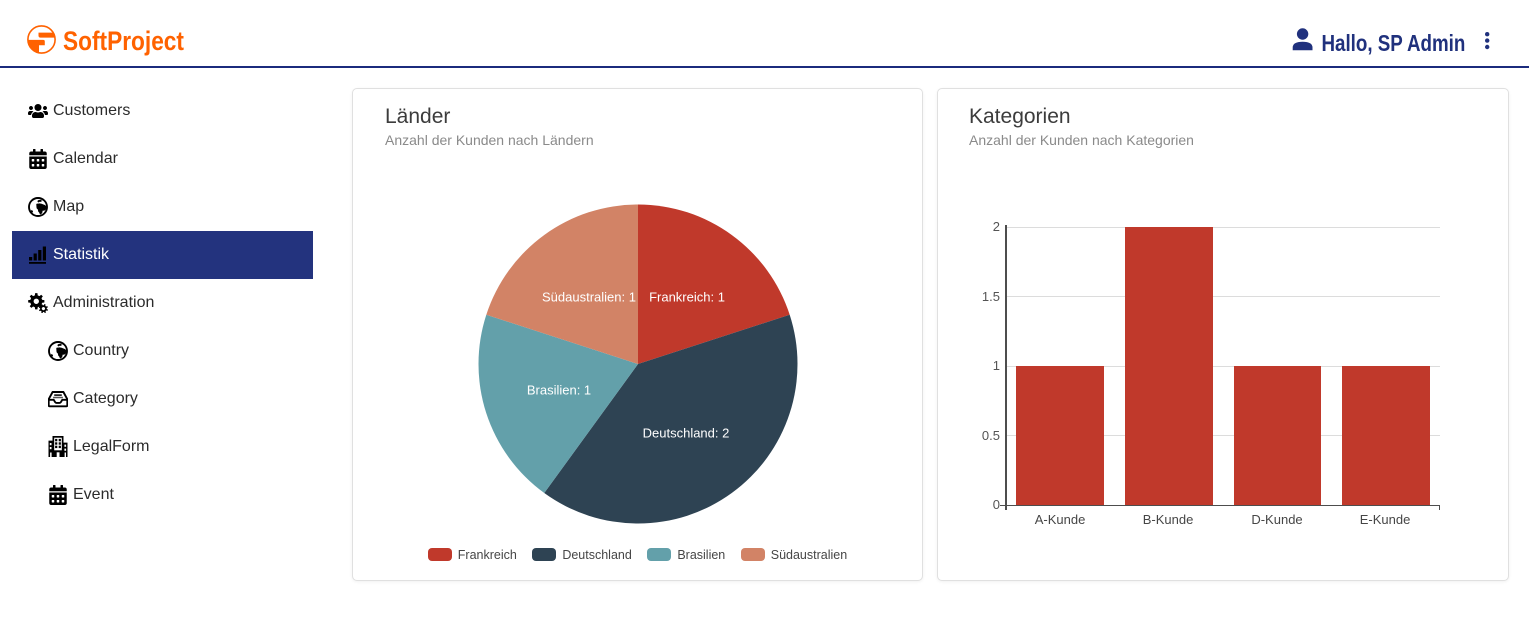 The image size is (1529, 642). I want to click on svg-text: Deutschland: 2, so click(686, 433).